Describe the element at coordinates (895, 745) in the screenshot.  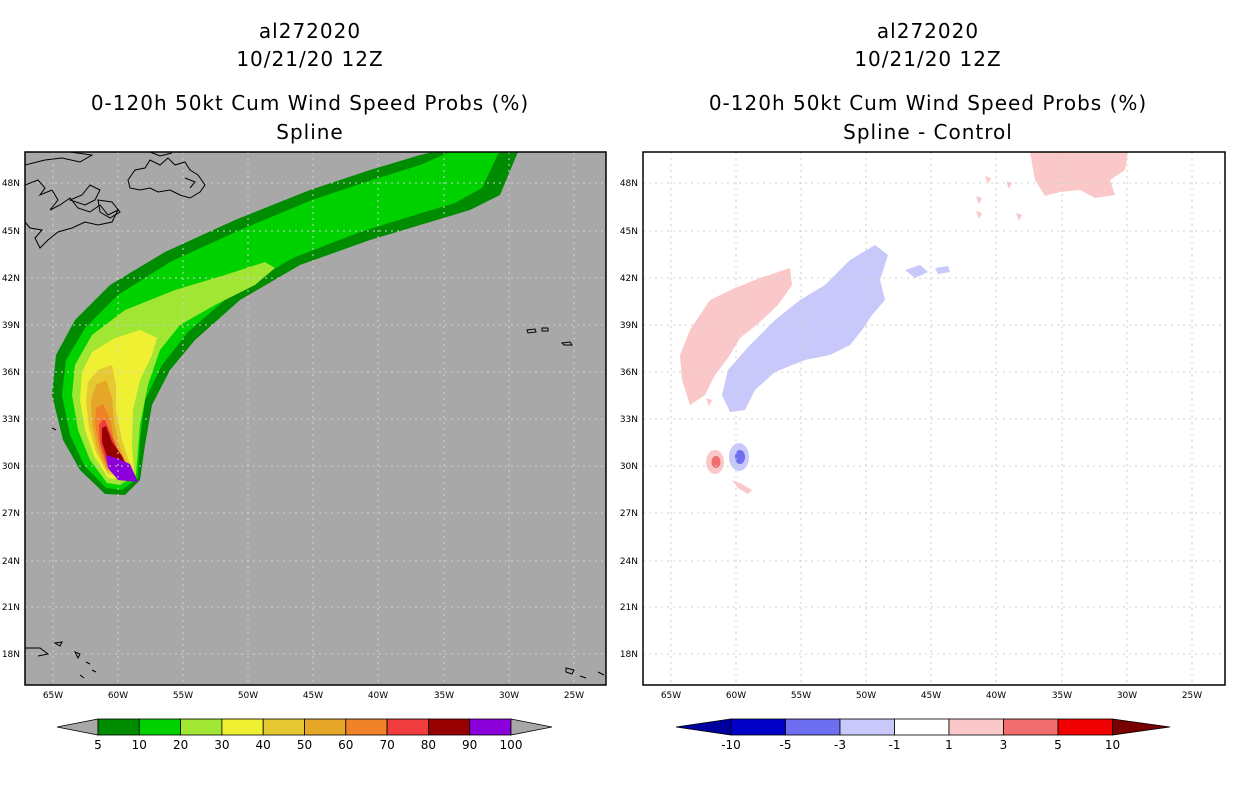
I see `colorbar-label: -1` at that location.